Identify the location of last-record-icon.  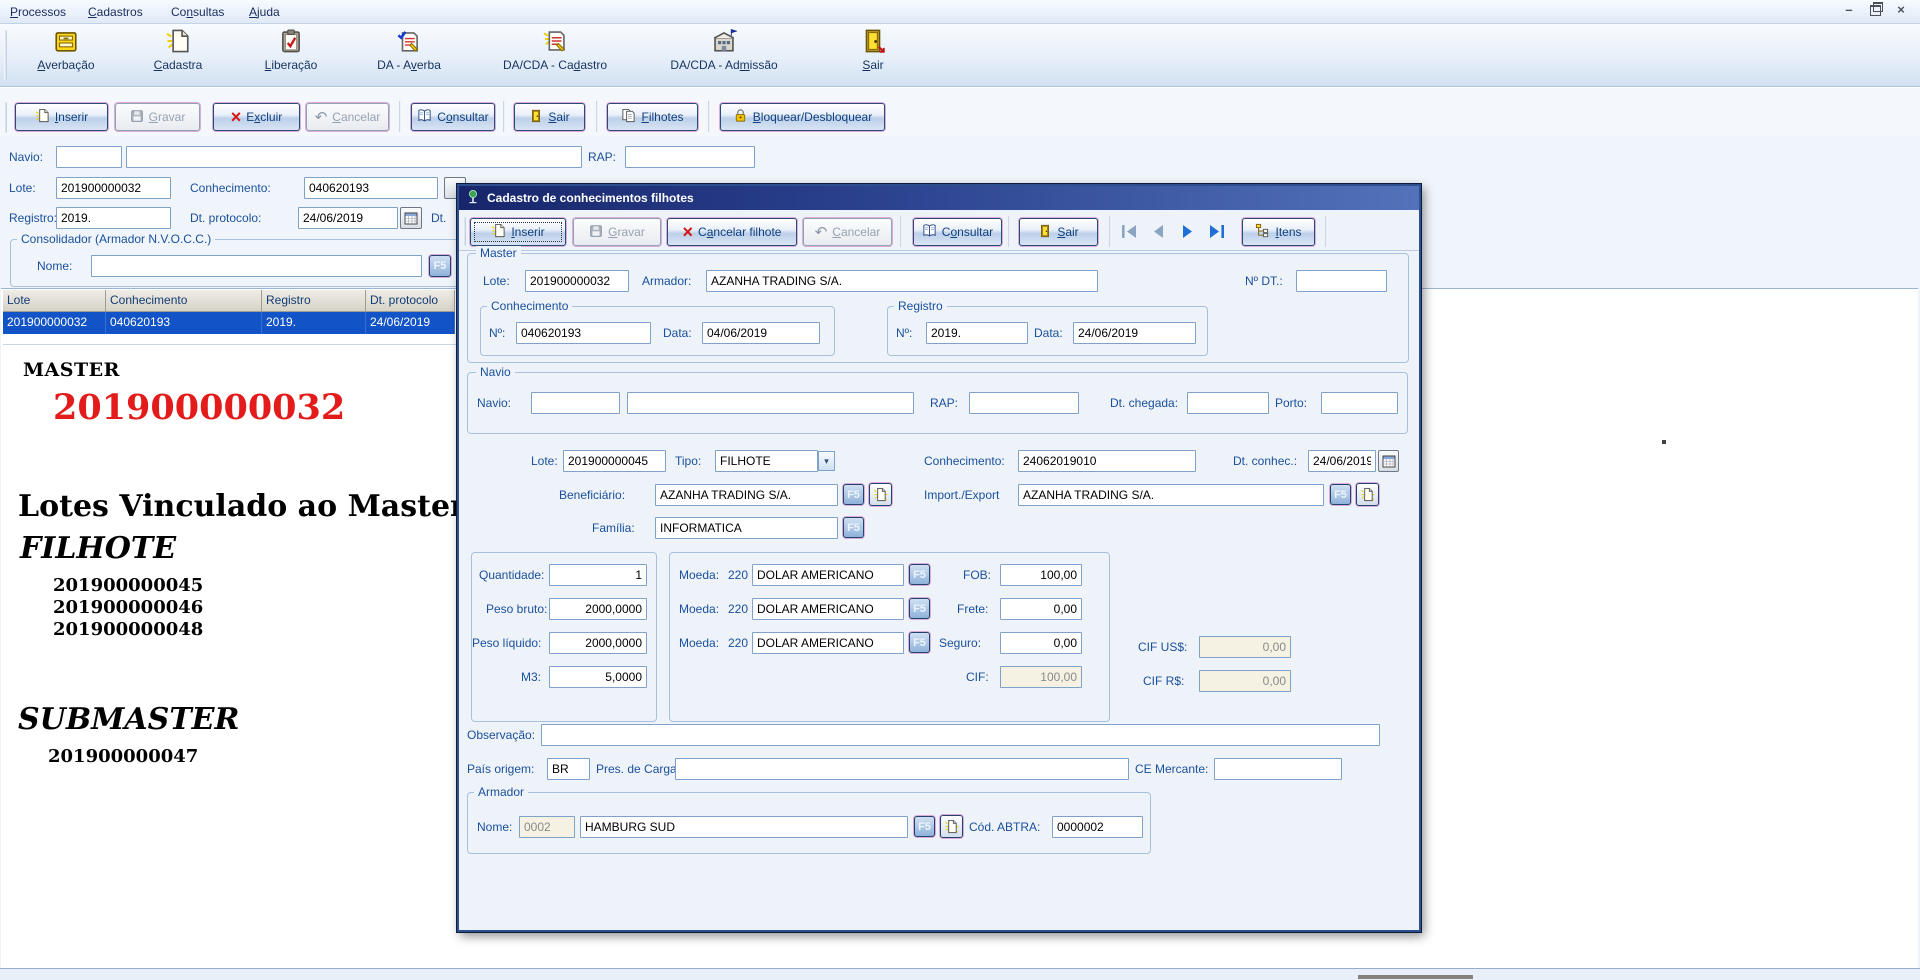
(1217, 232).